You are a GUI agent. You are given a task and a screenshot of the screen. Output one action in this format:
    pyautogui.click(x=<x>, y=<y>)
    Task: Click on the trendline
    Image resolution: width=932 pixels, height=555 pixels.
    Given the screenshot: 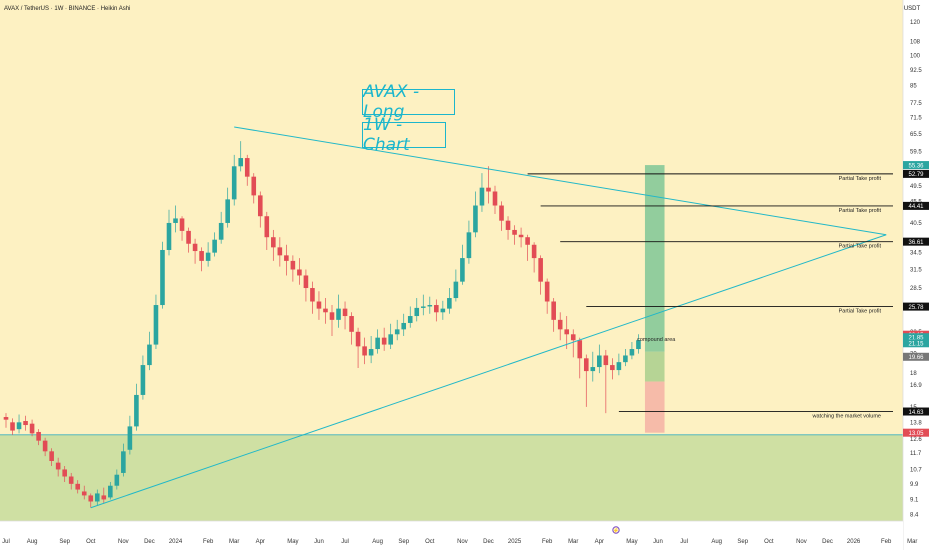 What is the action you would take?
    pyautogui.click(x=560, y=181)
    